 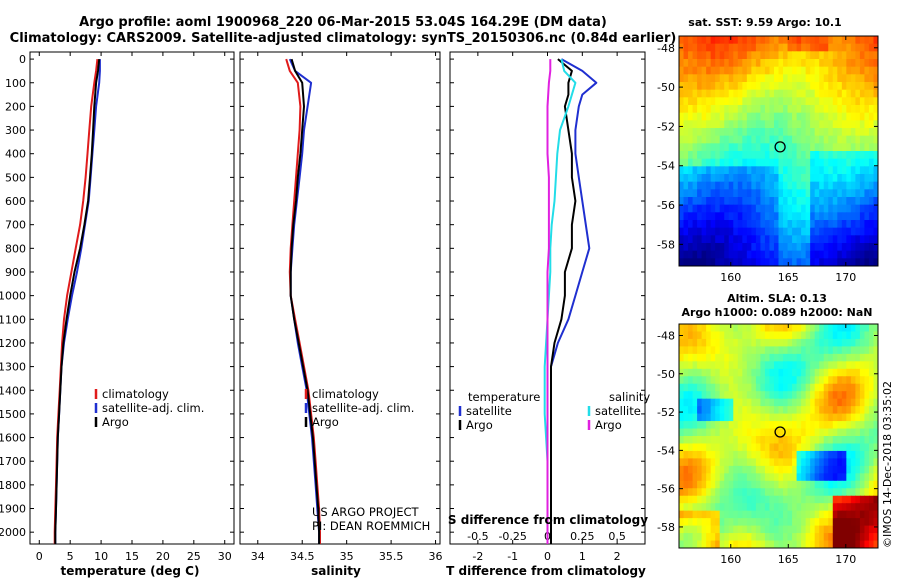 I want to click on y-tick-label: 700, so click(x=15, y=225).